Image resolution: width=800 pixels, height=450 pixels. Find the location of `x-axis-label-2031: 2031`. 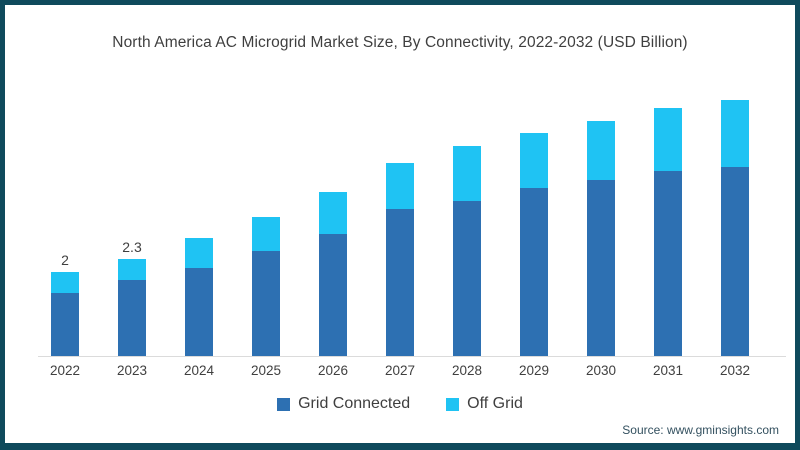

x-axis-label-2031: 2031 is located at coordinates (668, 370).